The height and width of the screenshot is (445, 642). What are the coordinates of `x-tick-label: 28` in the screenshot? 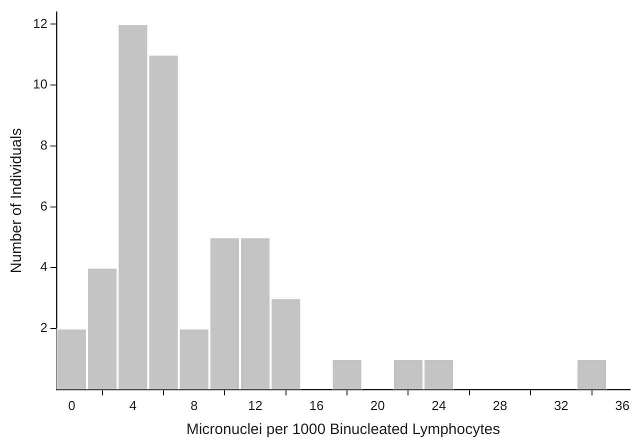 It's located at (500, 405).